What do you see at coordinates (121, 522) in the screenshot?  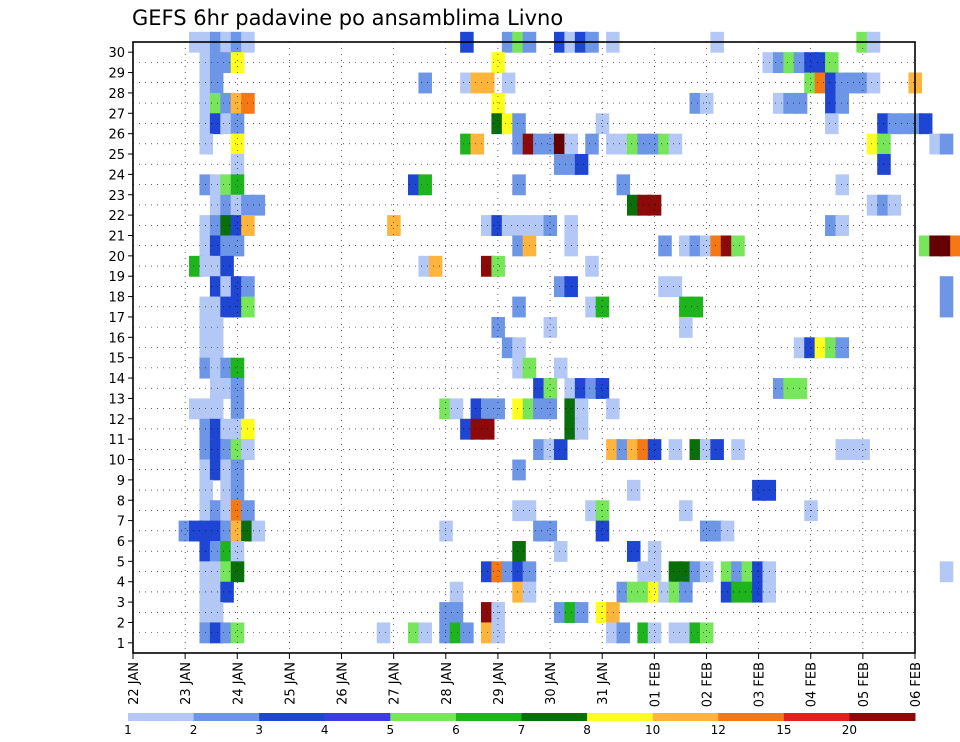 I see `y-tick-label: 7` at bounding box center [121, 522].